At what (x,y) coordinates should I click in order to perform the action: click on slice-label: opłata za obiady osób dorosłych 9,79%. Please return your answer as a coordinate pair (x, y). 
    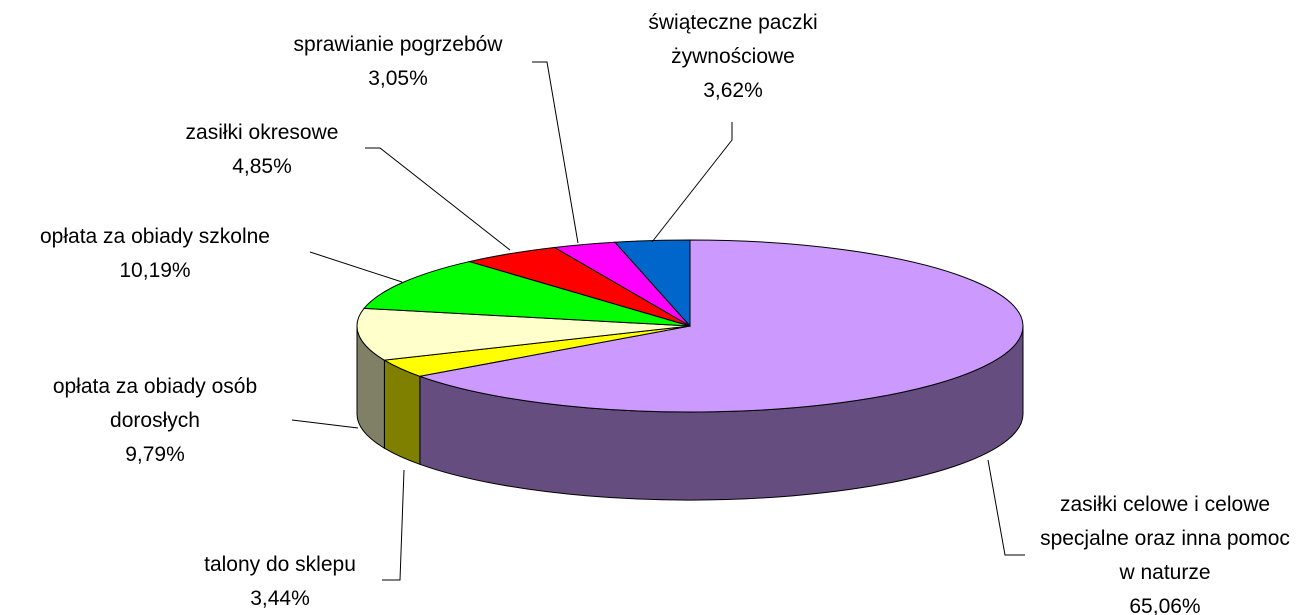
    Looking at the image, I should click on (155, 421).